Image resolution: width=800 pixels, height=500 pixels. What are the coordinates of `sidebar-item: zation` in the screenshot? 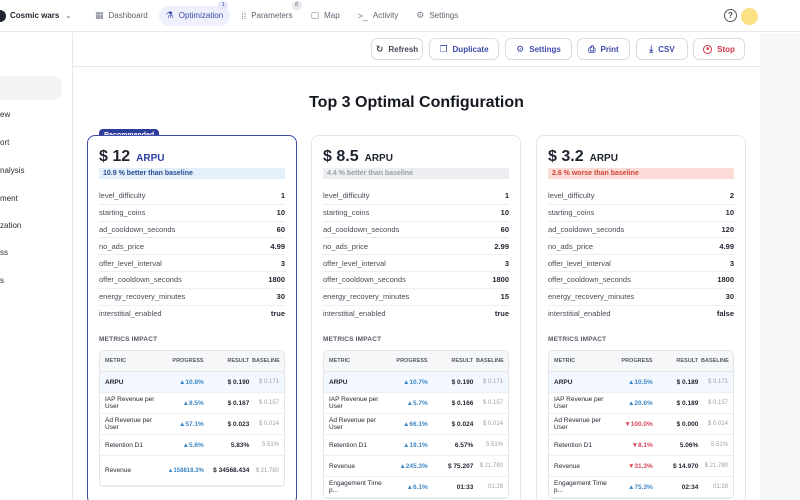 It's located at (11, 225).